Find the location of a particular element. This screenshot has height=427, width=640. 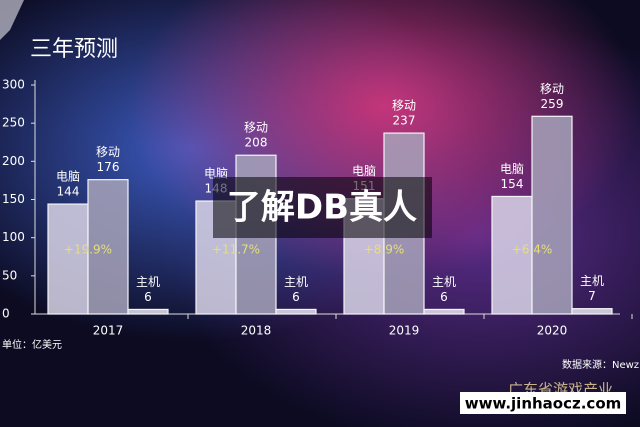

overlay-box is located at coordinates (322, 207).